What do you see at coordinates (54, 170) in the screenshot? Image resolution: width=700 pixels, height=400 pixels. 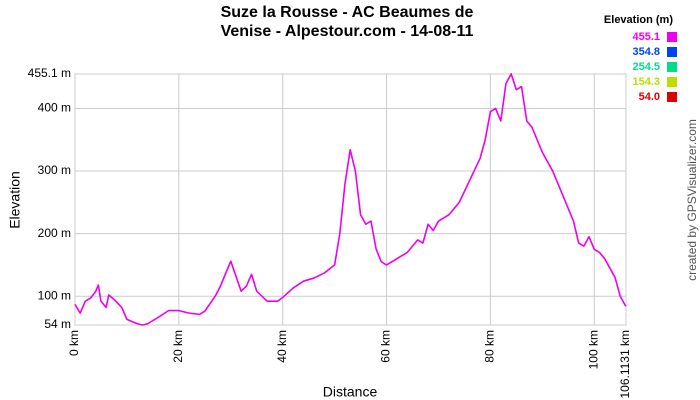 I see `y-tick-label: 300 m` at bounding box center [54, 170].